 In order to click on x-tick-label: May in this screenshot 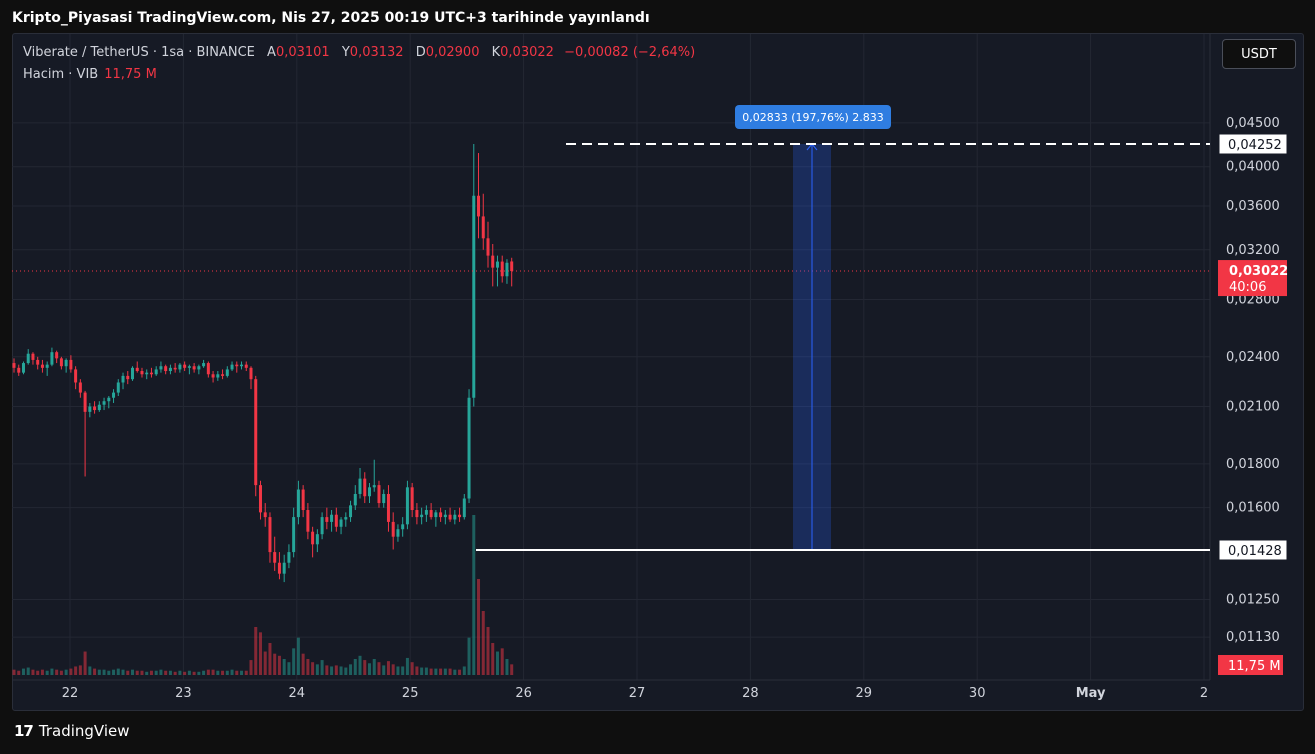, I will do `click(1091, 693)`.